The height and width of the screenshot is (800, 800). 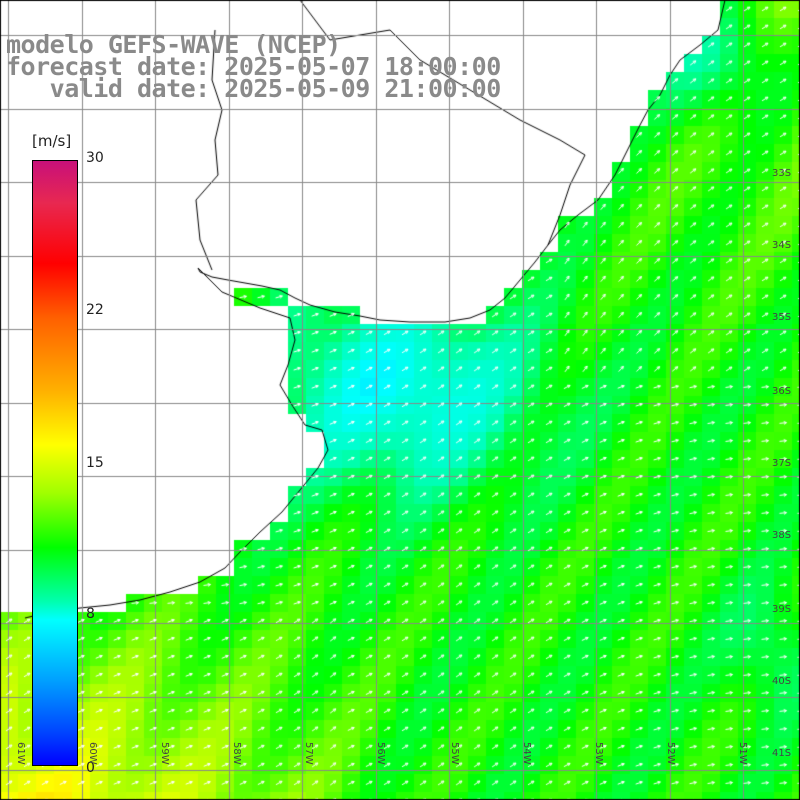 What do you see at coordinates (782, 245) in the screenshot?
I see `lat-label-34s: 34S` at bounding box center [782, 245].